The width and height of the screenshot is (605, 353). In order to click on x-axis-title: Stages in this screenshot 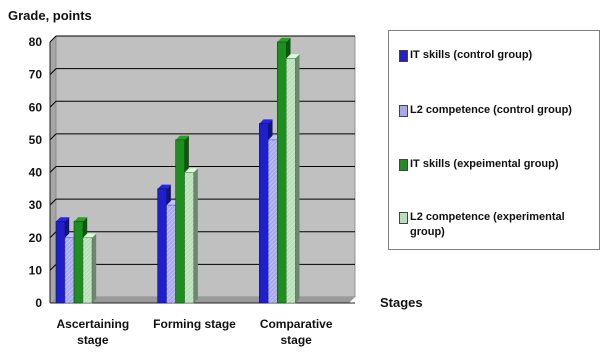, I will do `click(401, 302)`.